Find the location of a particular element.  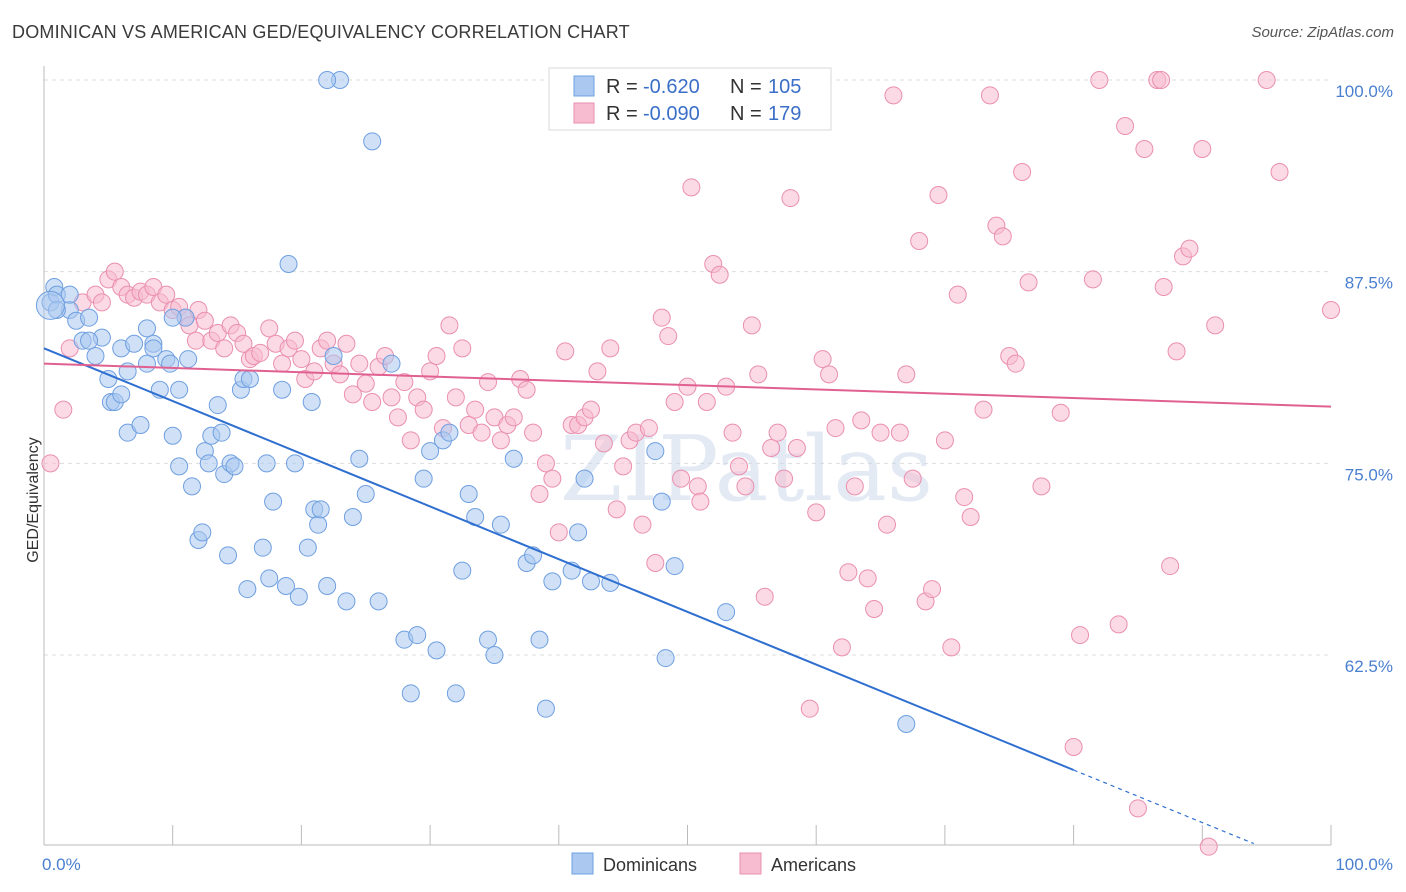

bottom-legend-swatch-dominicans is located at coordinates (582, 863).